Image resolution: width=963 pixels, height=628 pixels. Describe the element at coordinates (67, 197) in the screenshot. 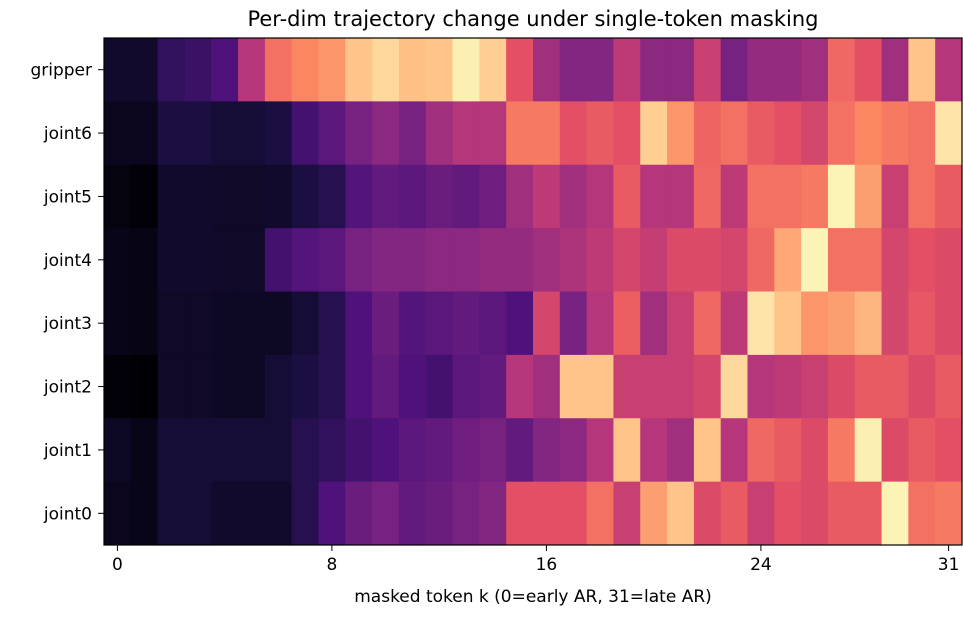

I see `y-tick-label: joint5` at that location.